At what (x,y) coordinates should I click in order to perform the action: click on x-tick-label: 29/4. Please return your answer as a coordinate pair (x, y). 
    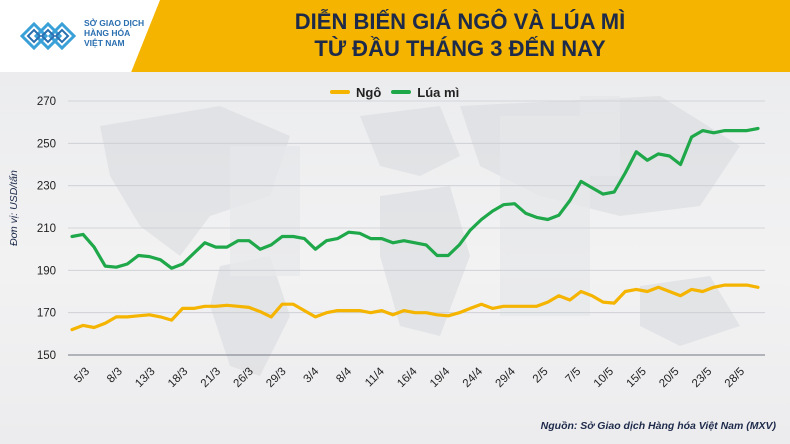
    Looking at the image, I should click on (506, 377).